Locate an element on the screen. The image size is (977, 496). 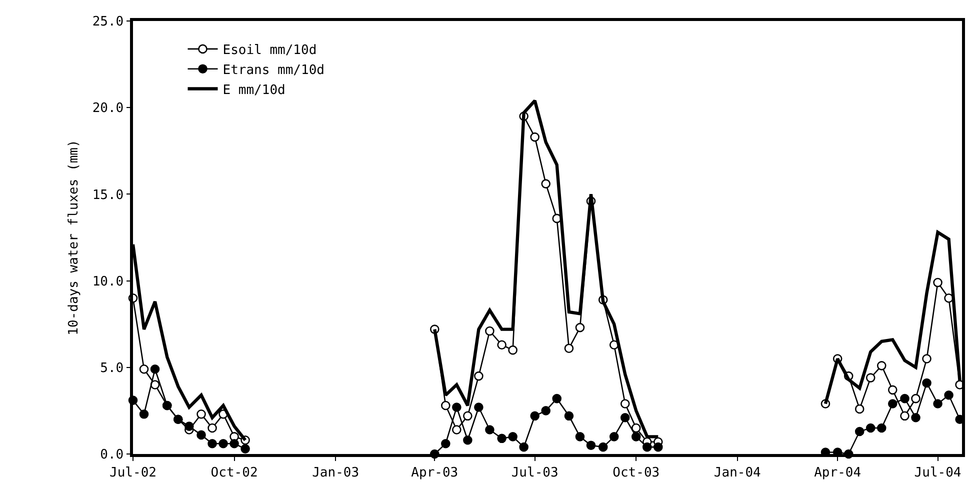
y-tick-label: 5.0 is located at coordinates (112, 368).